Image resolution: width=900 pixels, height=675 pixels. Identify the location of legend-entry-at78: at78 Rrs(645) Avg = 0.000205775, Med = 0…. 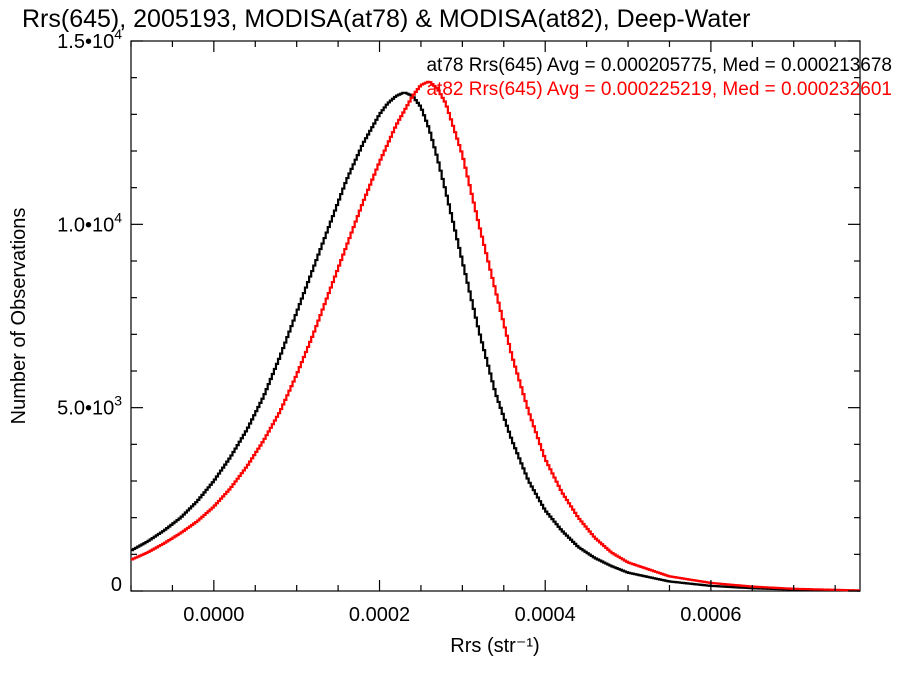
(659, 65).